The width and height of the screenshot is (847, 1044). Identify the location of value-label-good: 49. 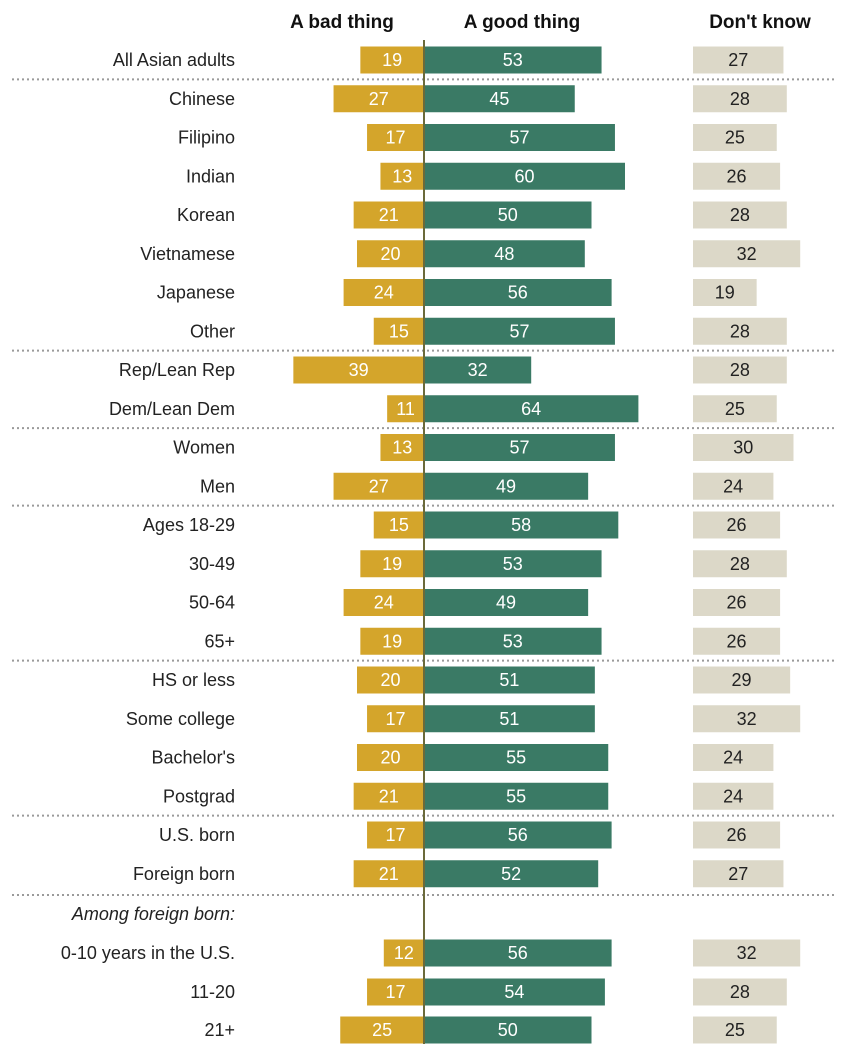
(506, 486).